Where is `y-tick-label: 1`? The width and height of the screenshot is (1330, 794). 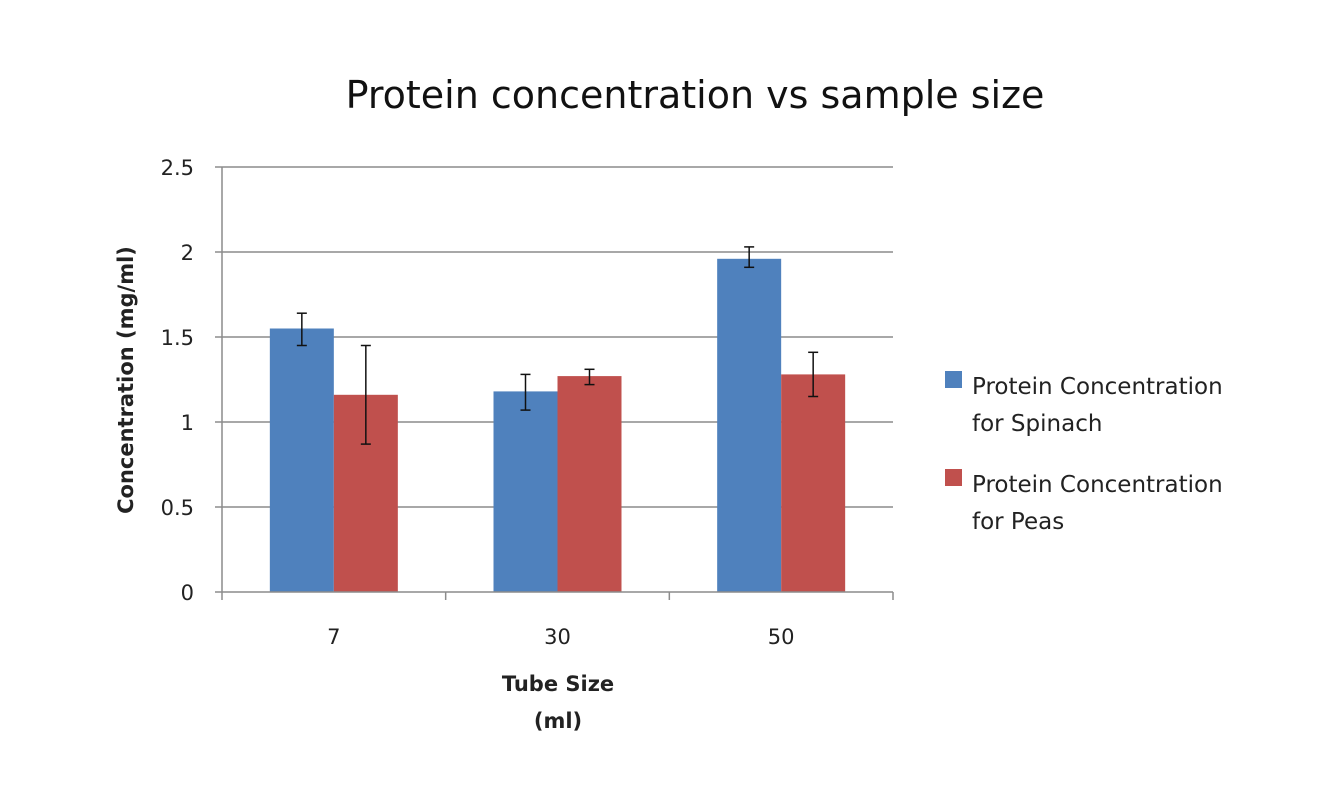 y-tick-label: 1 is located at coordinates (187, 423).